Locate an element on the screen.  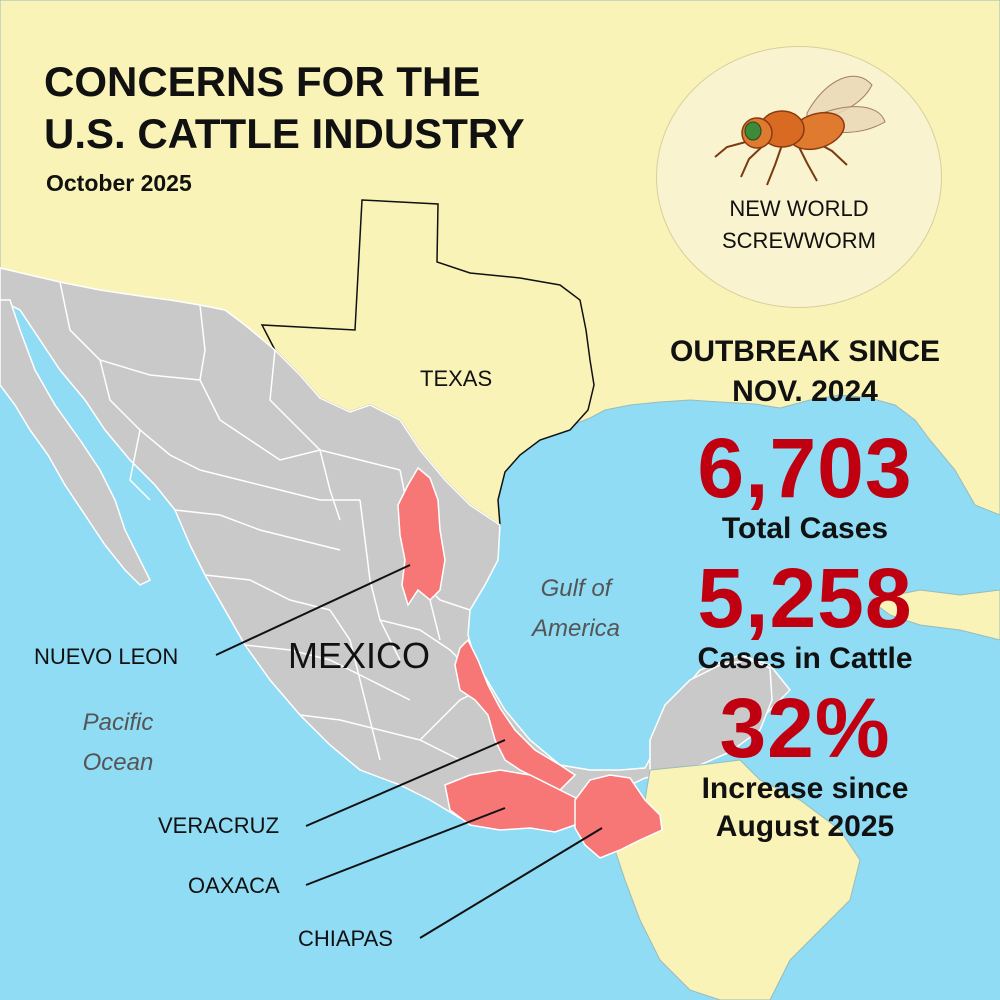
increase-label-line1: Increase since is located at coordinates (805, 788).